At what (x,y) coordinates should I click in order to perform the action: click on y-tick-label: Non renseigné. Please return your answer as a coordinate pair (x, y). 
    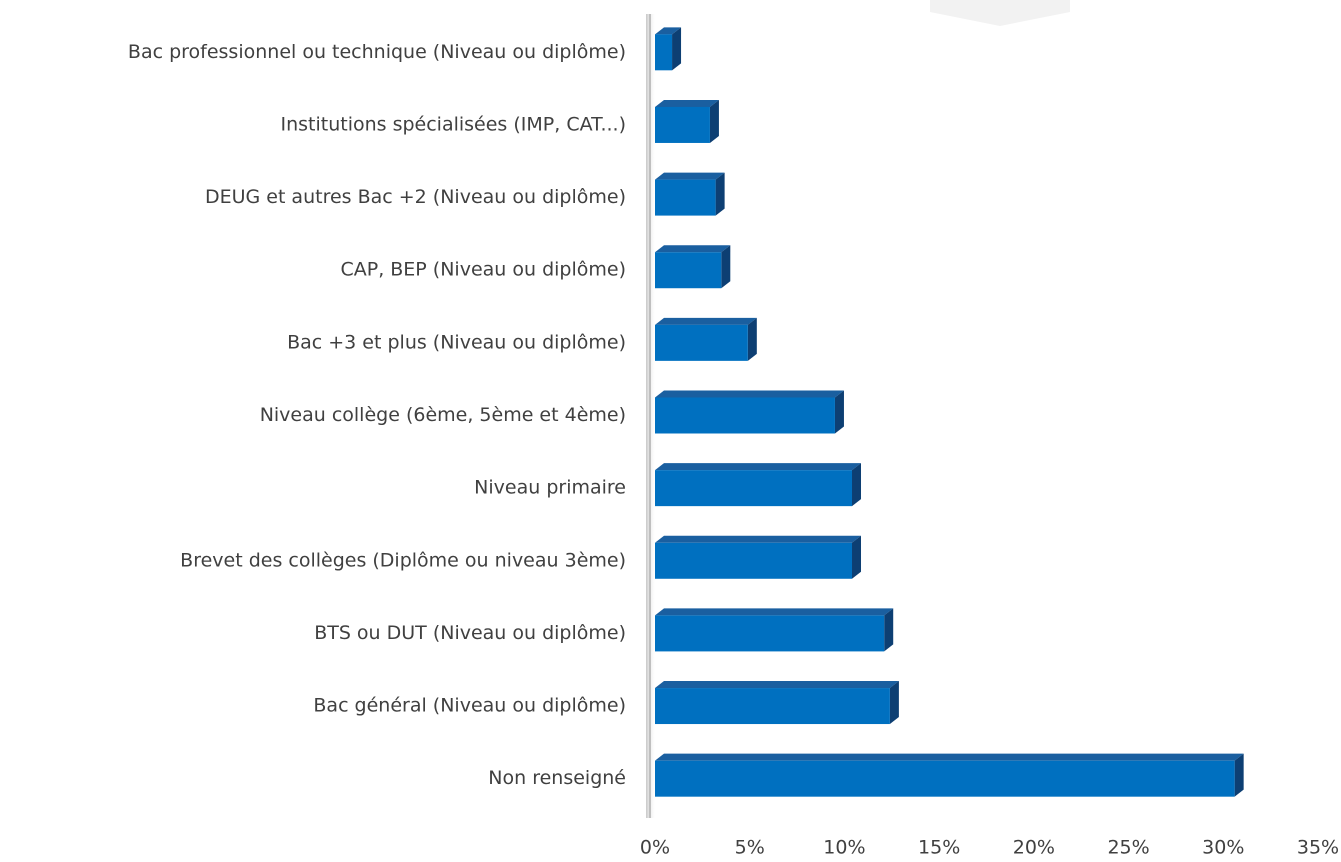
    Looking at the image, I should click on (557, 778).